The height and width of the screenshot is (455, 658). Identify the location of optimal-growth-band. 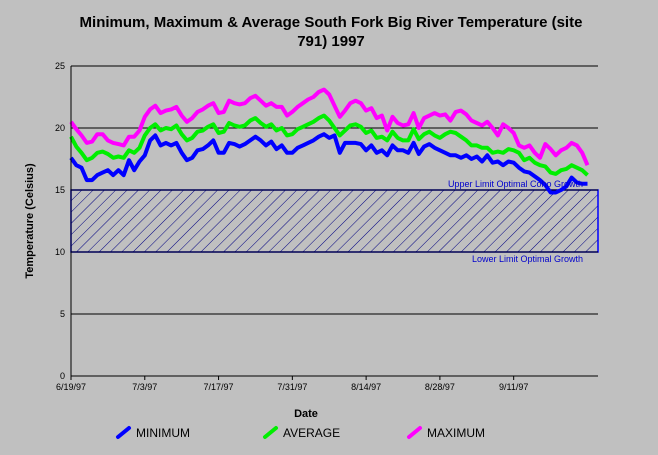
(334, 221).